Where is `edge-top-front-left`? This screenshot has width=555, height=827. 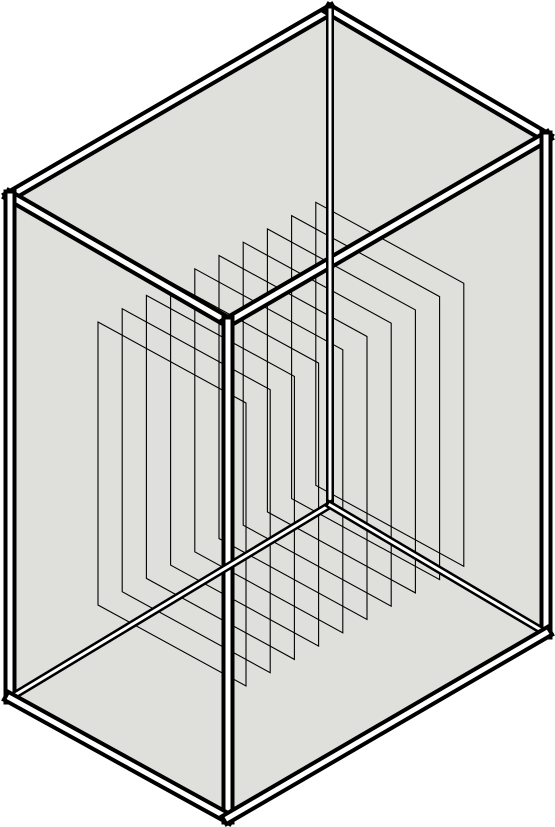 edge-top-front-left is located at coordinates (119, 259).